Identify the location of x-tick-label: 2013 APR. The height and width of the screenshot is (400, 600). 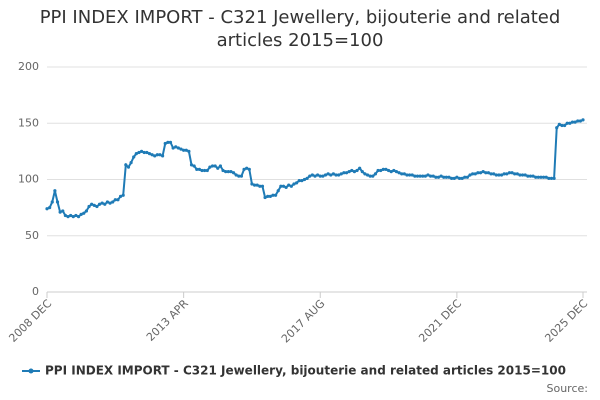
(167, 320).